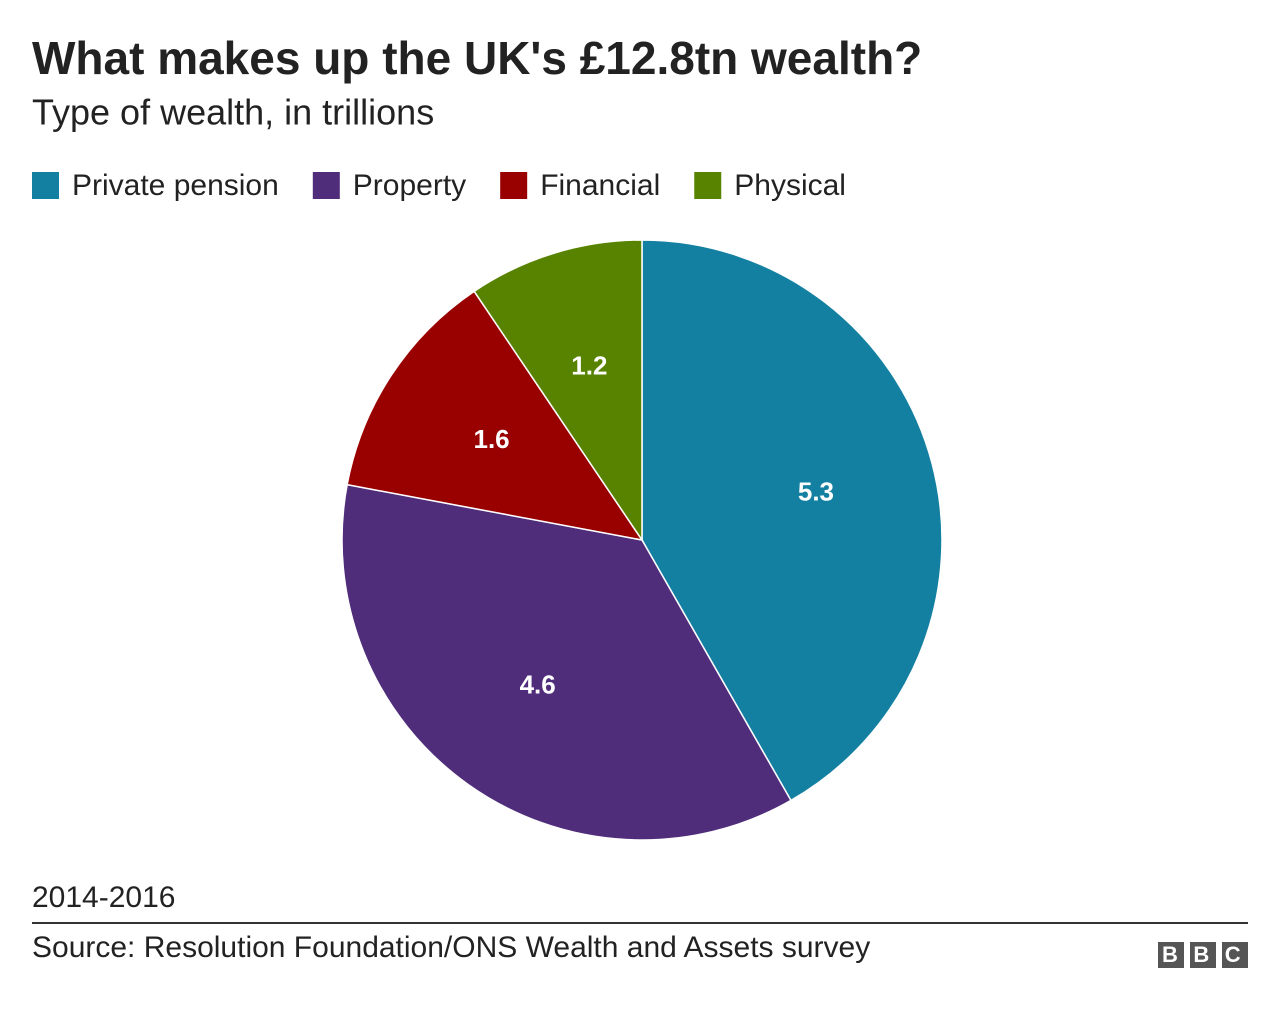 Image resolution: width=1280 pixels, height=1010 pixels. Describe the element at coordinates (409, 185) in the screenshot. I see `legend-label: Property` at that location.